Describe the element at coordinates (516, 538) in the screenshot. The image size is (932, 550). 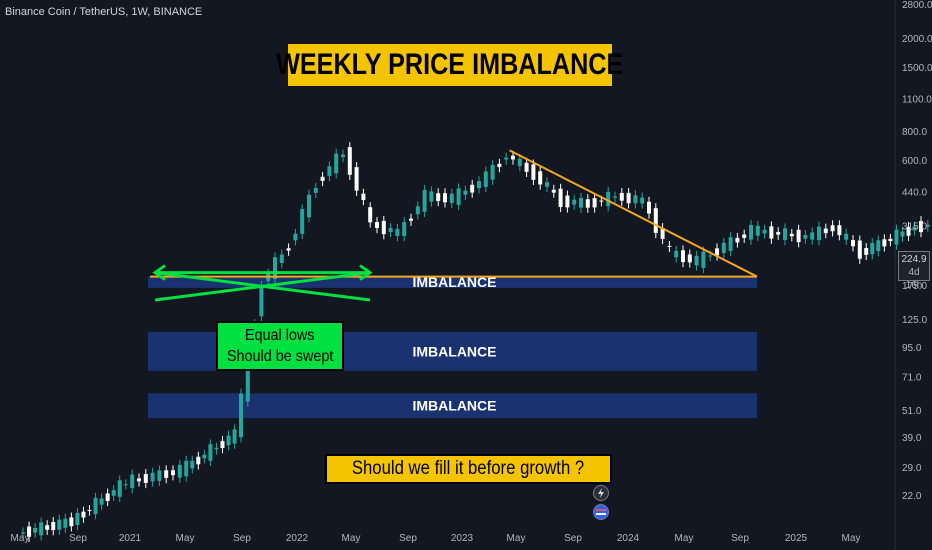
I see `x-tick-9: May` at that location.